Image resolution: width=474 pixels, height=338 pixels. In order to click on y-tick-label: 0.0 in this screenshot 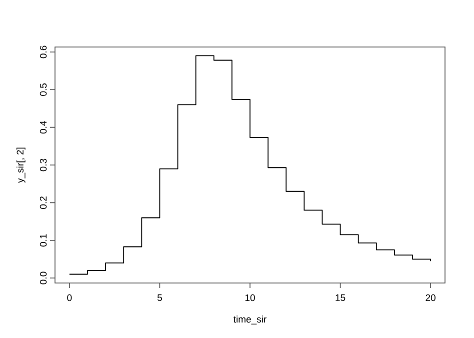, I will do `click(43, 278)`.